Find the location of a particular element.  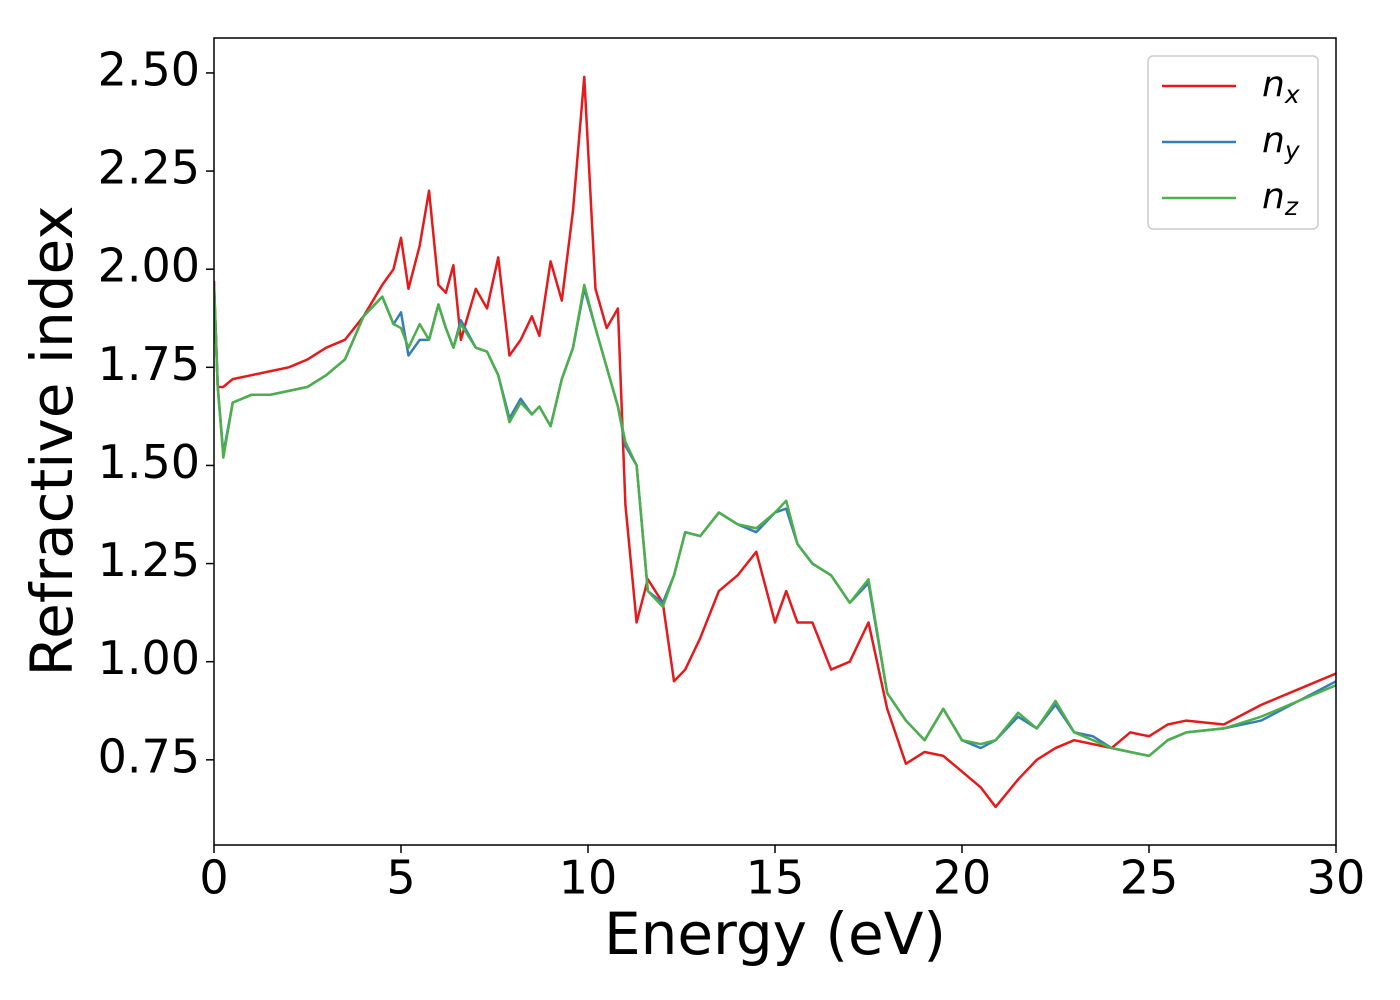

x-tick-label: 20 is located at coordinates (962, 878).